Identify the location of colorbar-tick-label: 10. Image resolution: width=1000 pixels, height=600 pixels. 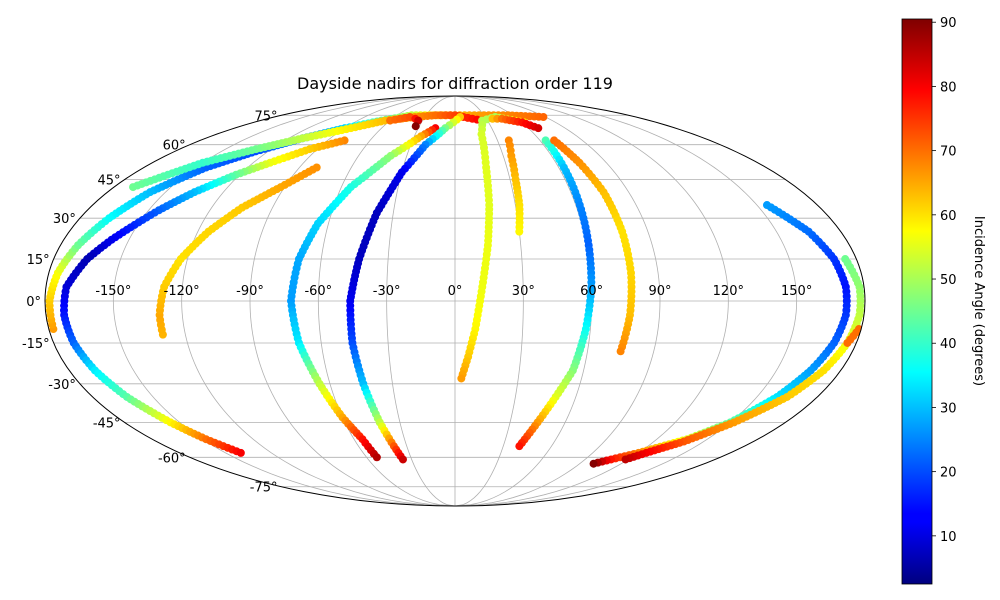
(948, 537).